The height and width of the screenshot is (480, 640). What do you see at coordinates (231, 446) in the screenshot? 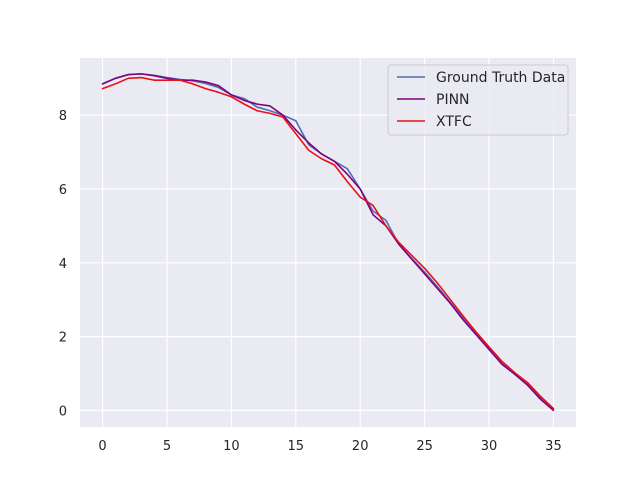
I see `x-tick-label: 10` at bounding box center [231, 446].